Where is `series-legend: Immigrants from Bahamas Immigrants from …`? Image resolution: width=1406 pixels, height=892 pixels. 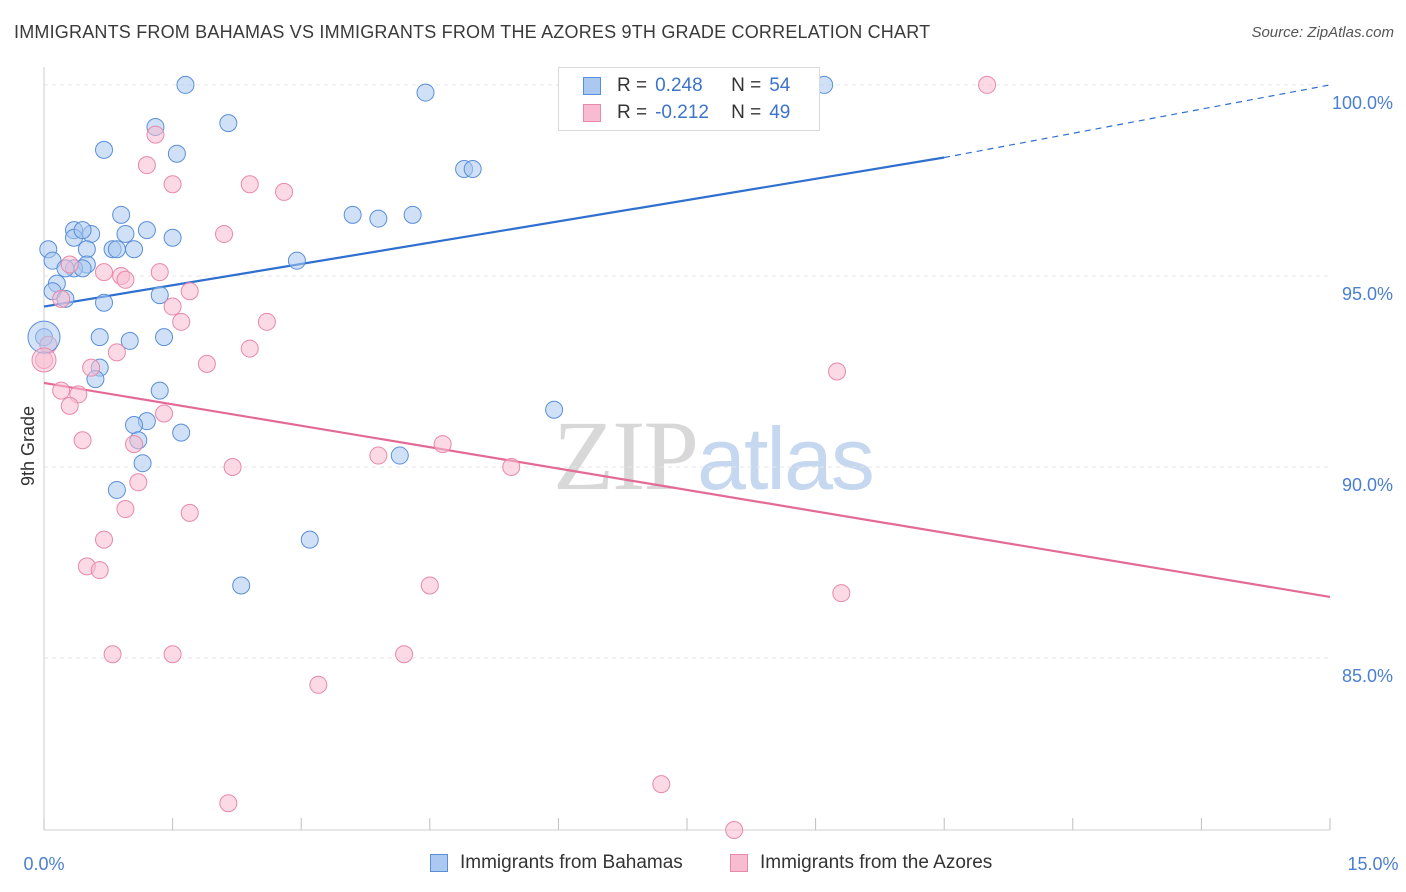 series-legend: Immigrants from Bahamas Immigrants from … is located at coordinates (703, 865).